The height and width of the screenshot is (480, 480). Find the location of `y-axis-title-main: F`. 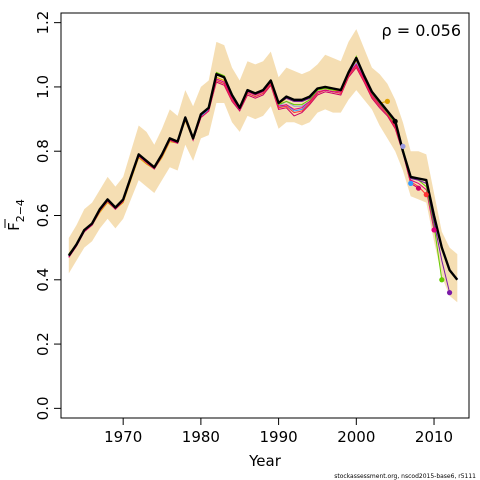

y-axis-title-main: F is located at coordinates (14, 226).